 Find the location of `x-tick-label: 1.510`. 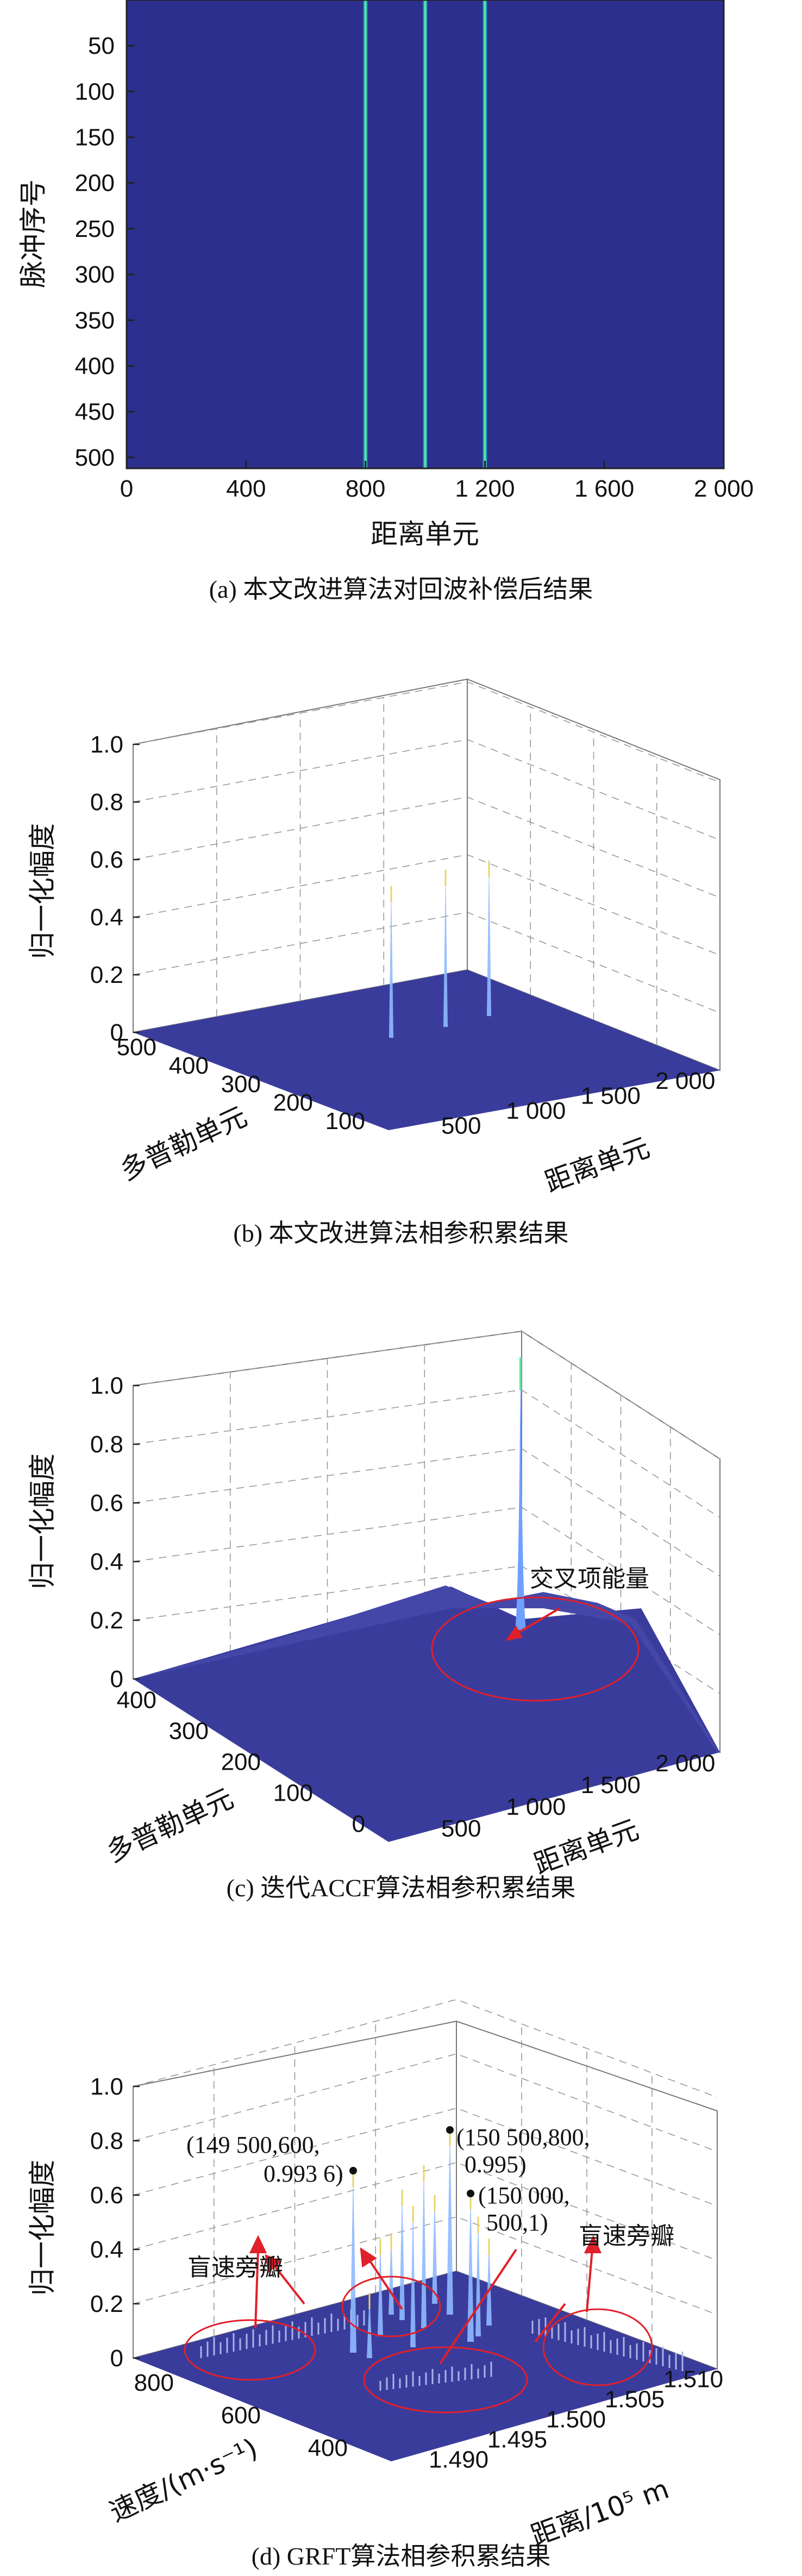

x-tick-label: 1.510 is located at coordinates (693, 2379).